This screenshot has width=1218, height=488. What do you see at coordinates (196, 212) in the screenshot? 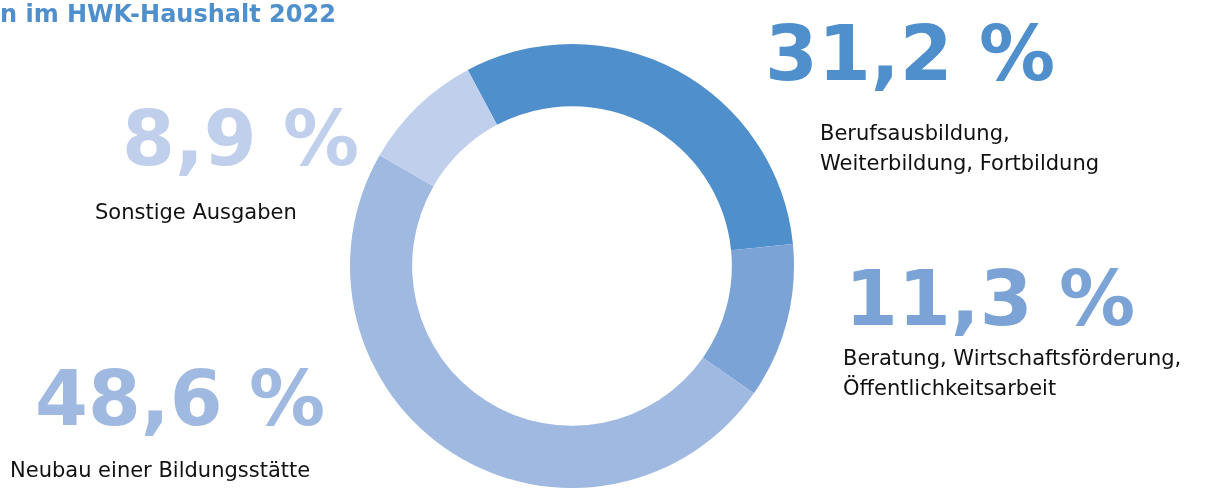
I see `slice-label: Sonstige Ausgaben` at bounding box center [196, 212].